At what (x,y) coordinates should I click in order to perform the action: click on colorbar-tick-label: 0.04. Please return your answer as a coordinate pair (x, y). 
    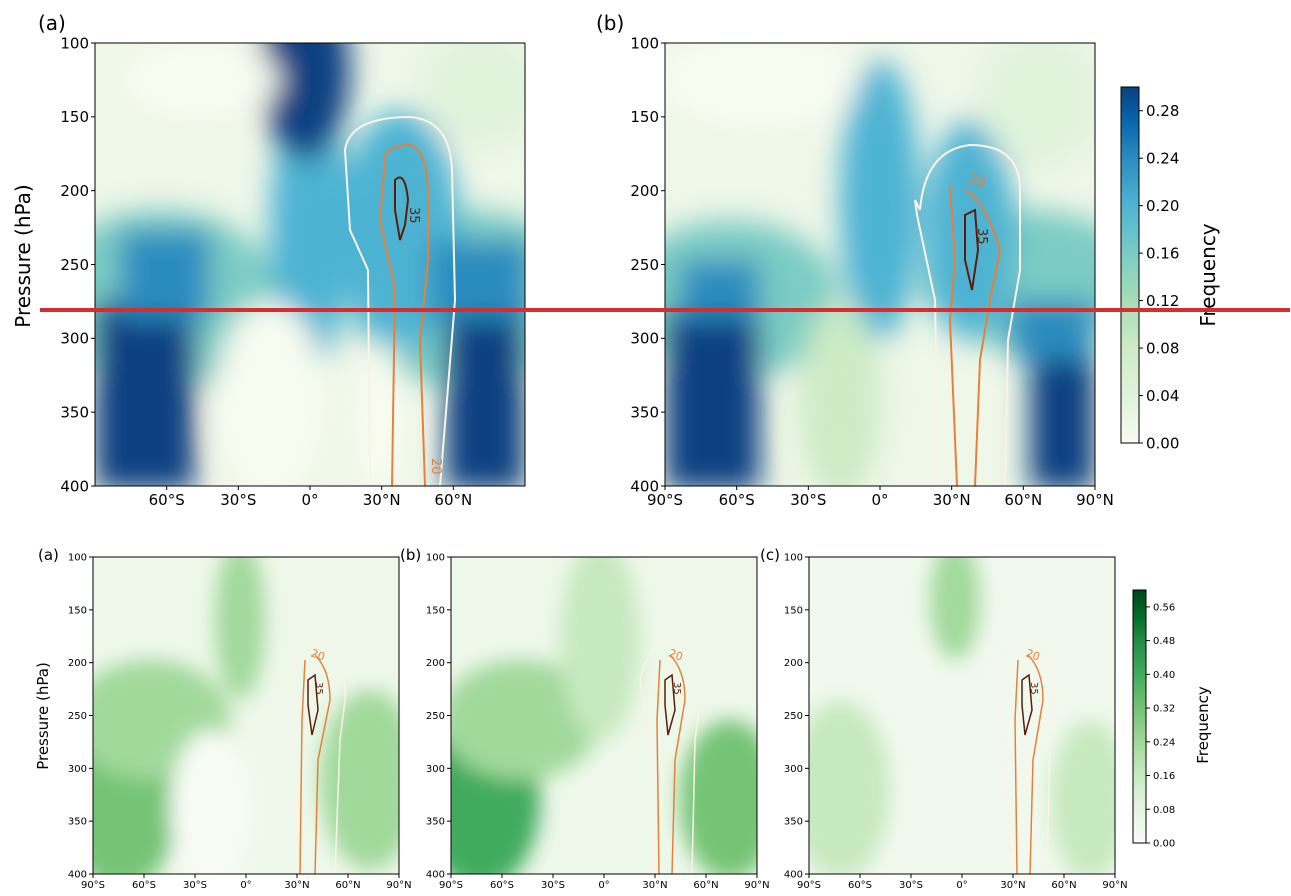
    Looking at the image, I should click on (1162, 396).